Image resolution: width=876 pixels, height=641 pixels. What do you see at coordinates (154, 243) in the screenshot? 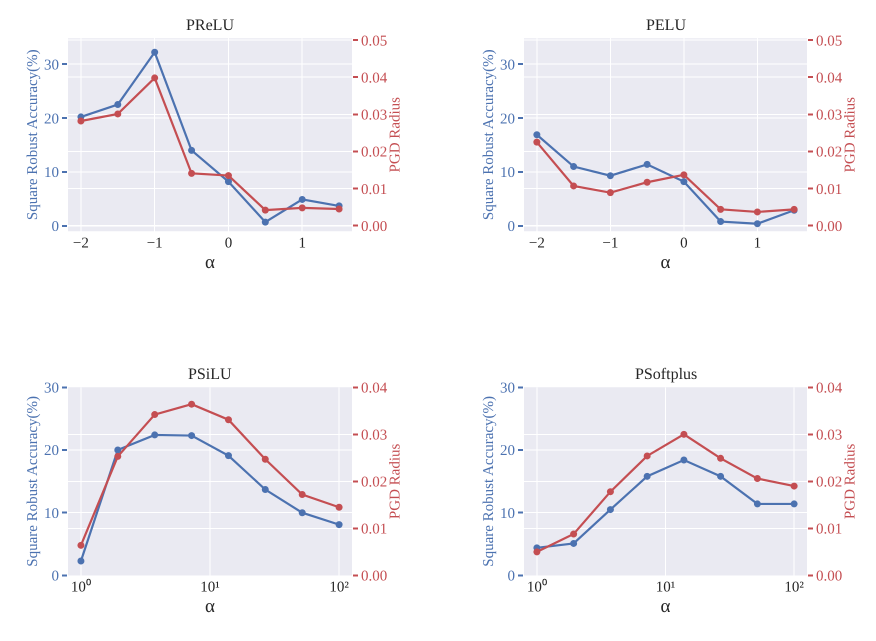
I see `x-tick-label: −1` at bounding box center [154, 243].